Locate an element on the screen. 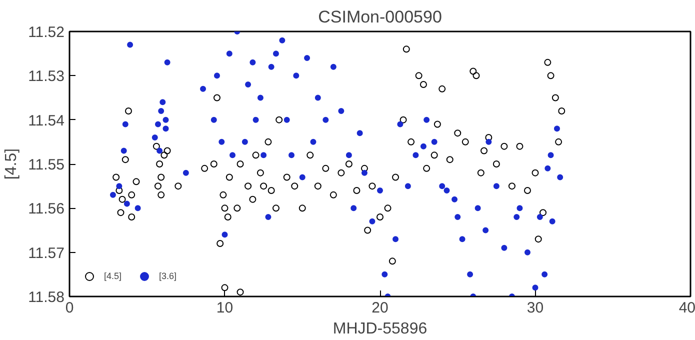 This screenshot has width=695, height=340. y-tick-label: 11.58 is located at coordinates (46, 297).